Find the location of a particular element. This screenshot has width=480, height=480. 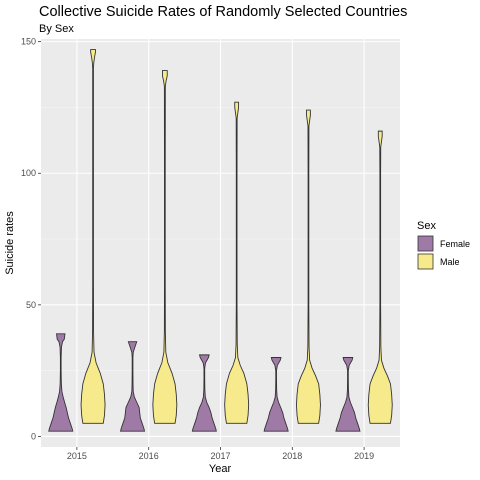

violin-male-2016 is located at coordinates (165, 247).